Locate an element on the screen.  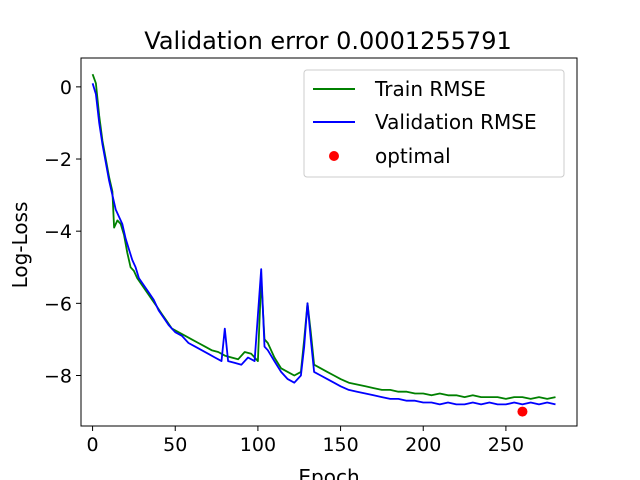
y-tick-label: −6 is located at coordinates (58, 304).